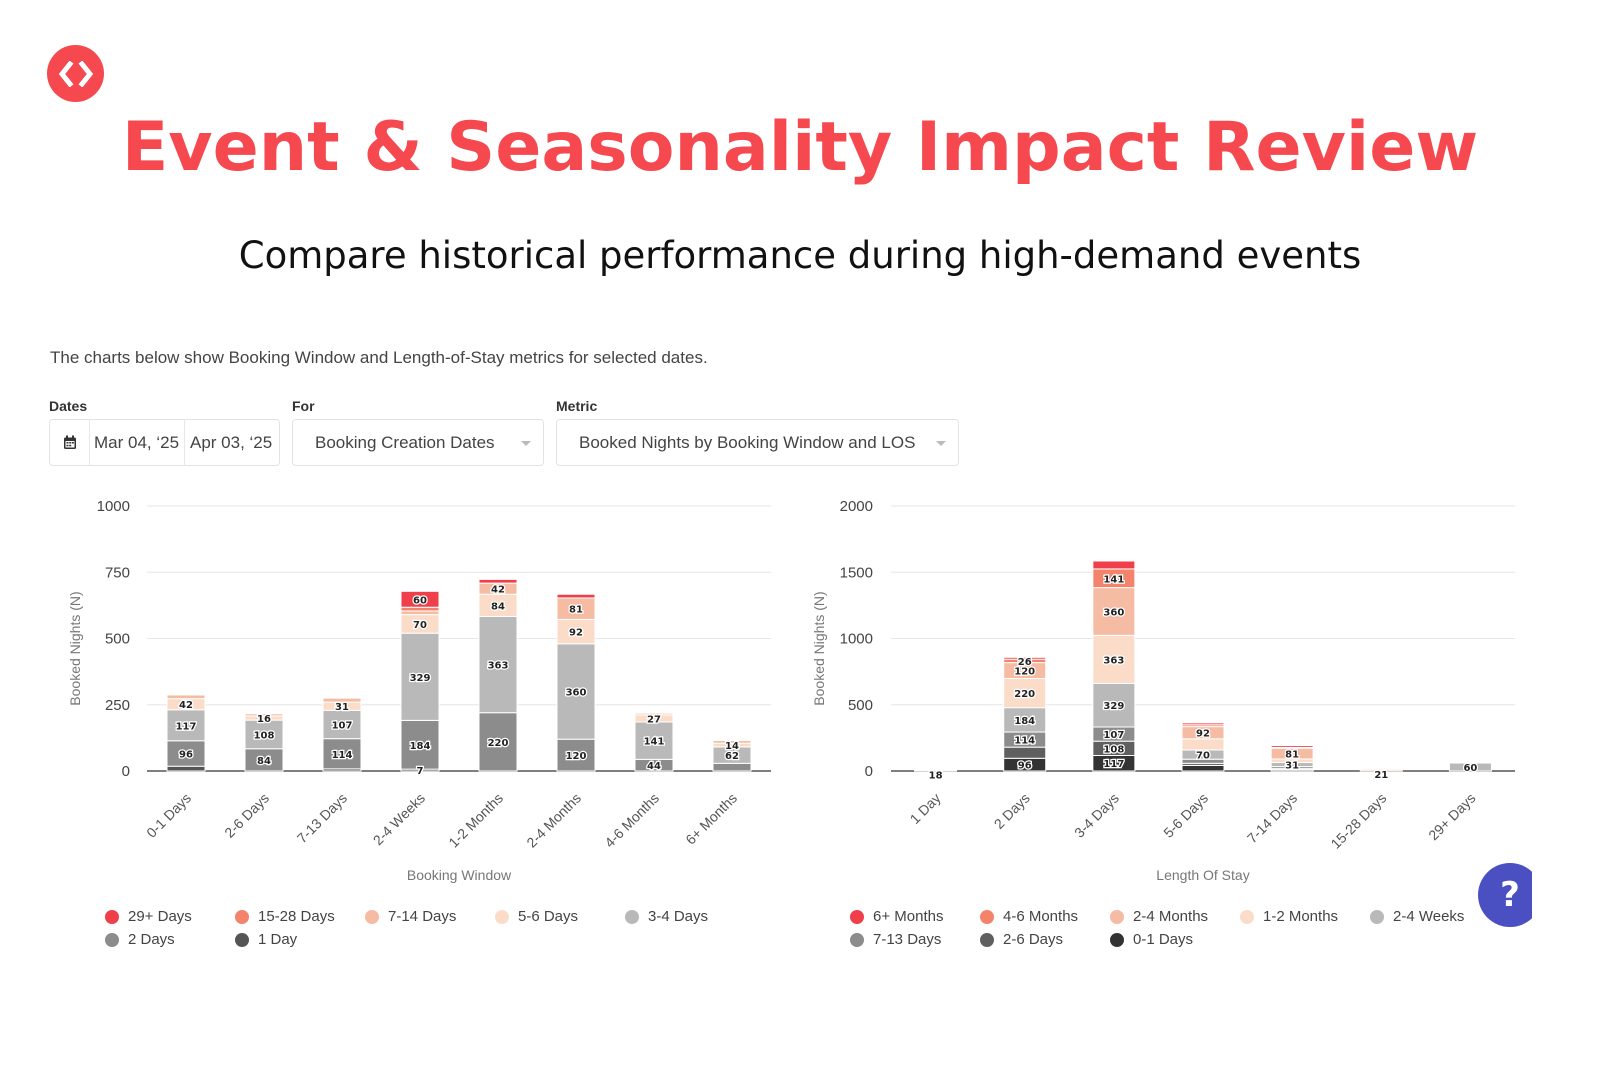 Image resolution: width=1600 pixels, height=1066 pixels. I want to click on date-range-picker: Mar 04, ‘25 Apr 03, ‘25, so click(164, 442).